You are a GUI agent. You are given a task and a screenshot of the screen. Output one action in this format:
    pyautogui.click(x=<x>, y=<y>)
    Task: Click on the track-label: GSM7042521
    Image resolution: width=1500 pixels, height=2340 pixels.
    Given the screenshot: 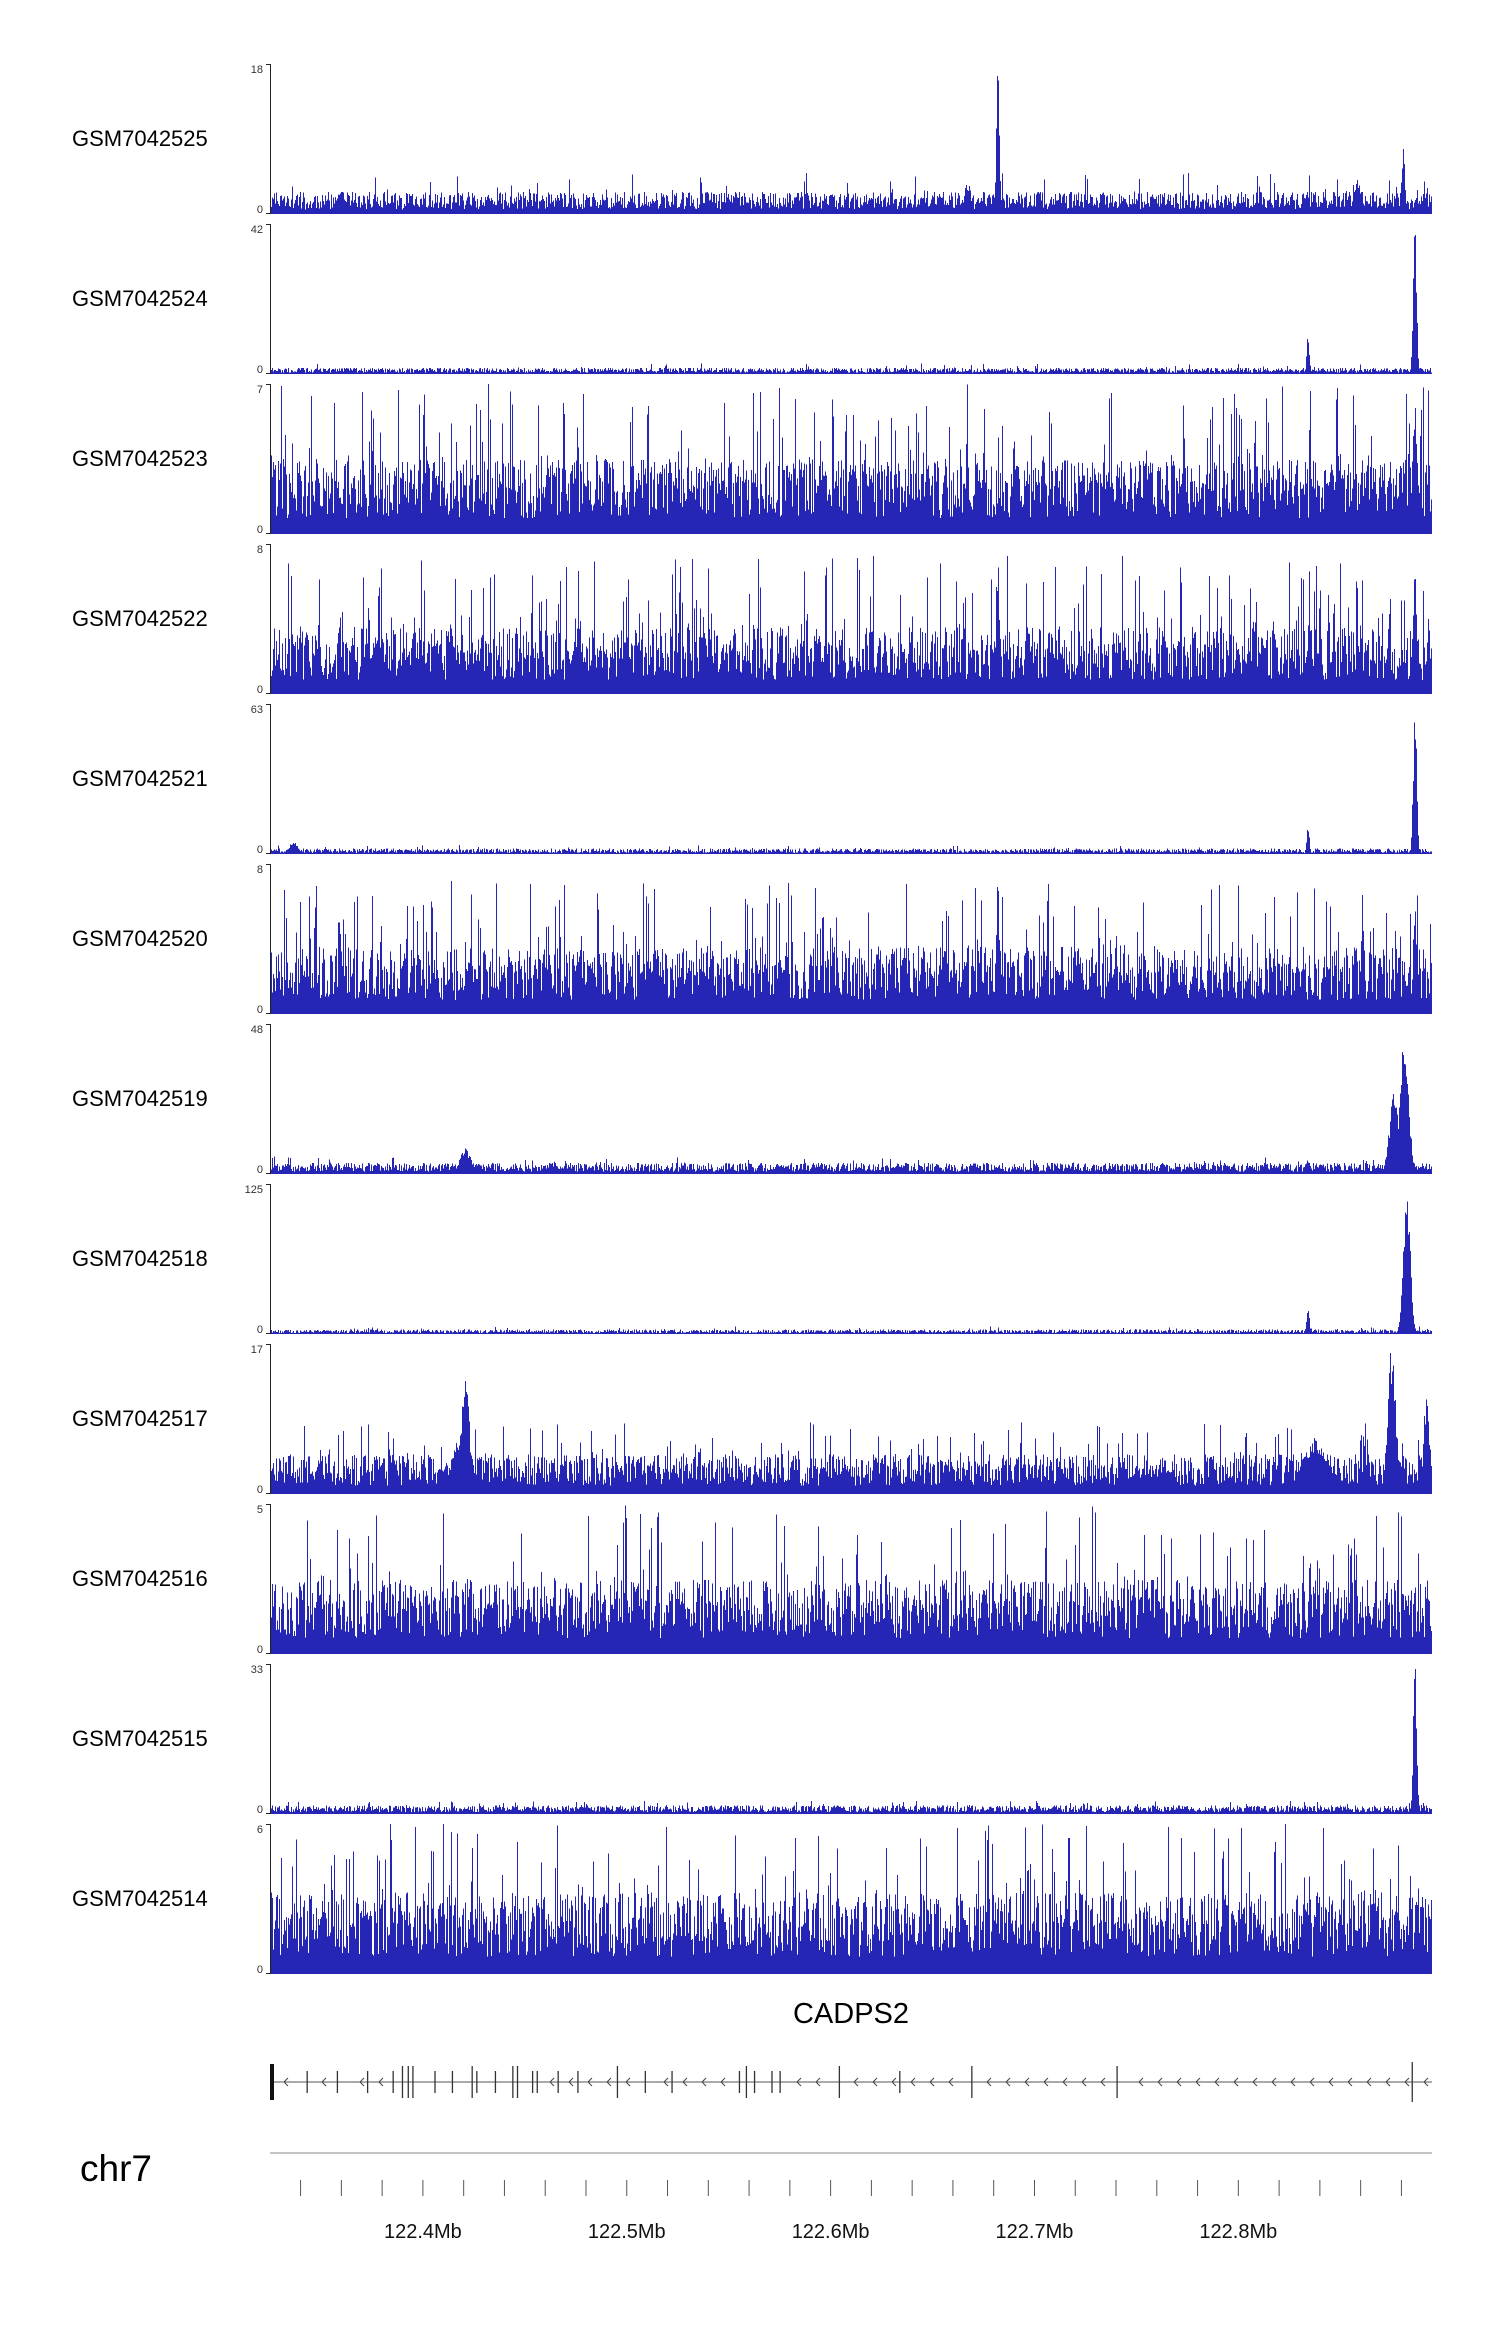 What is the action you would take?
    pyautogui.click(x=140, y=778)
    